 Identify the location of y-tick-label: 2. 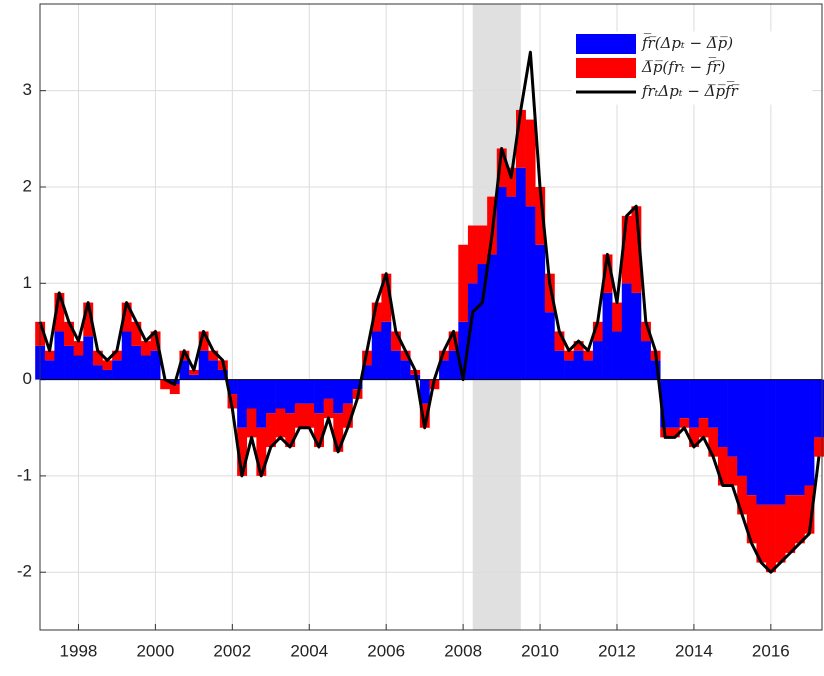
(27, 185).